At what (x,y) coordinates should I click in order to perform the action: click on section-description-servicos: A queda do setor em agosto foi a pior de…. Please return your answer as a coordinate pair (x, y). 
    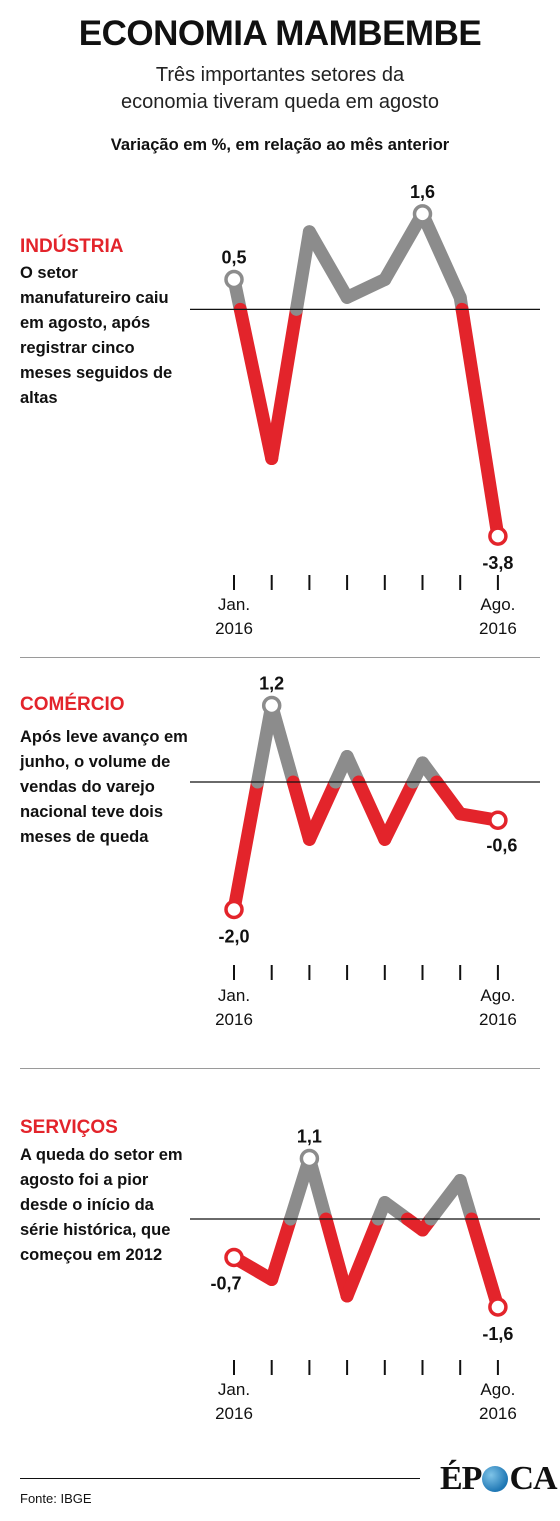
    Looking at the image, I should click on (101, 1205).